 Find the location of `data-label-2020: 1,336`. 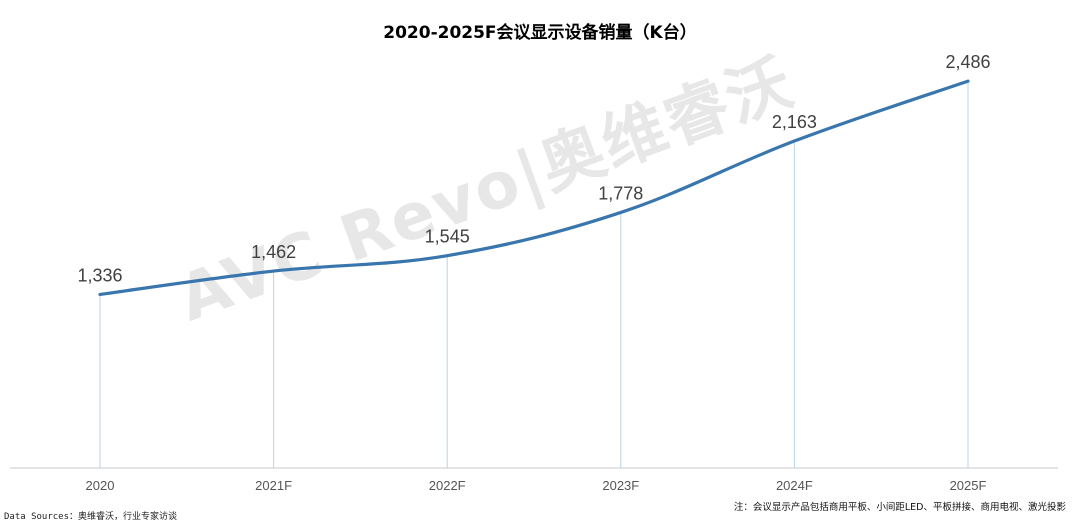

data-label-2020: 1,336 is located at coordinates (99, 275).